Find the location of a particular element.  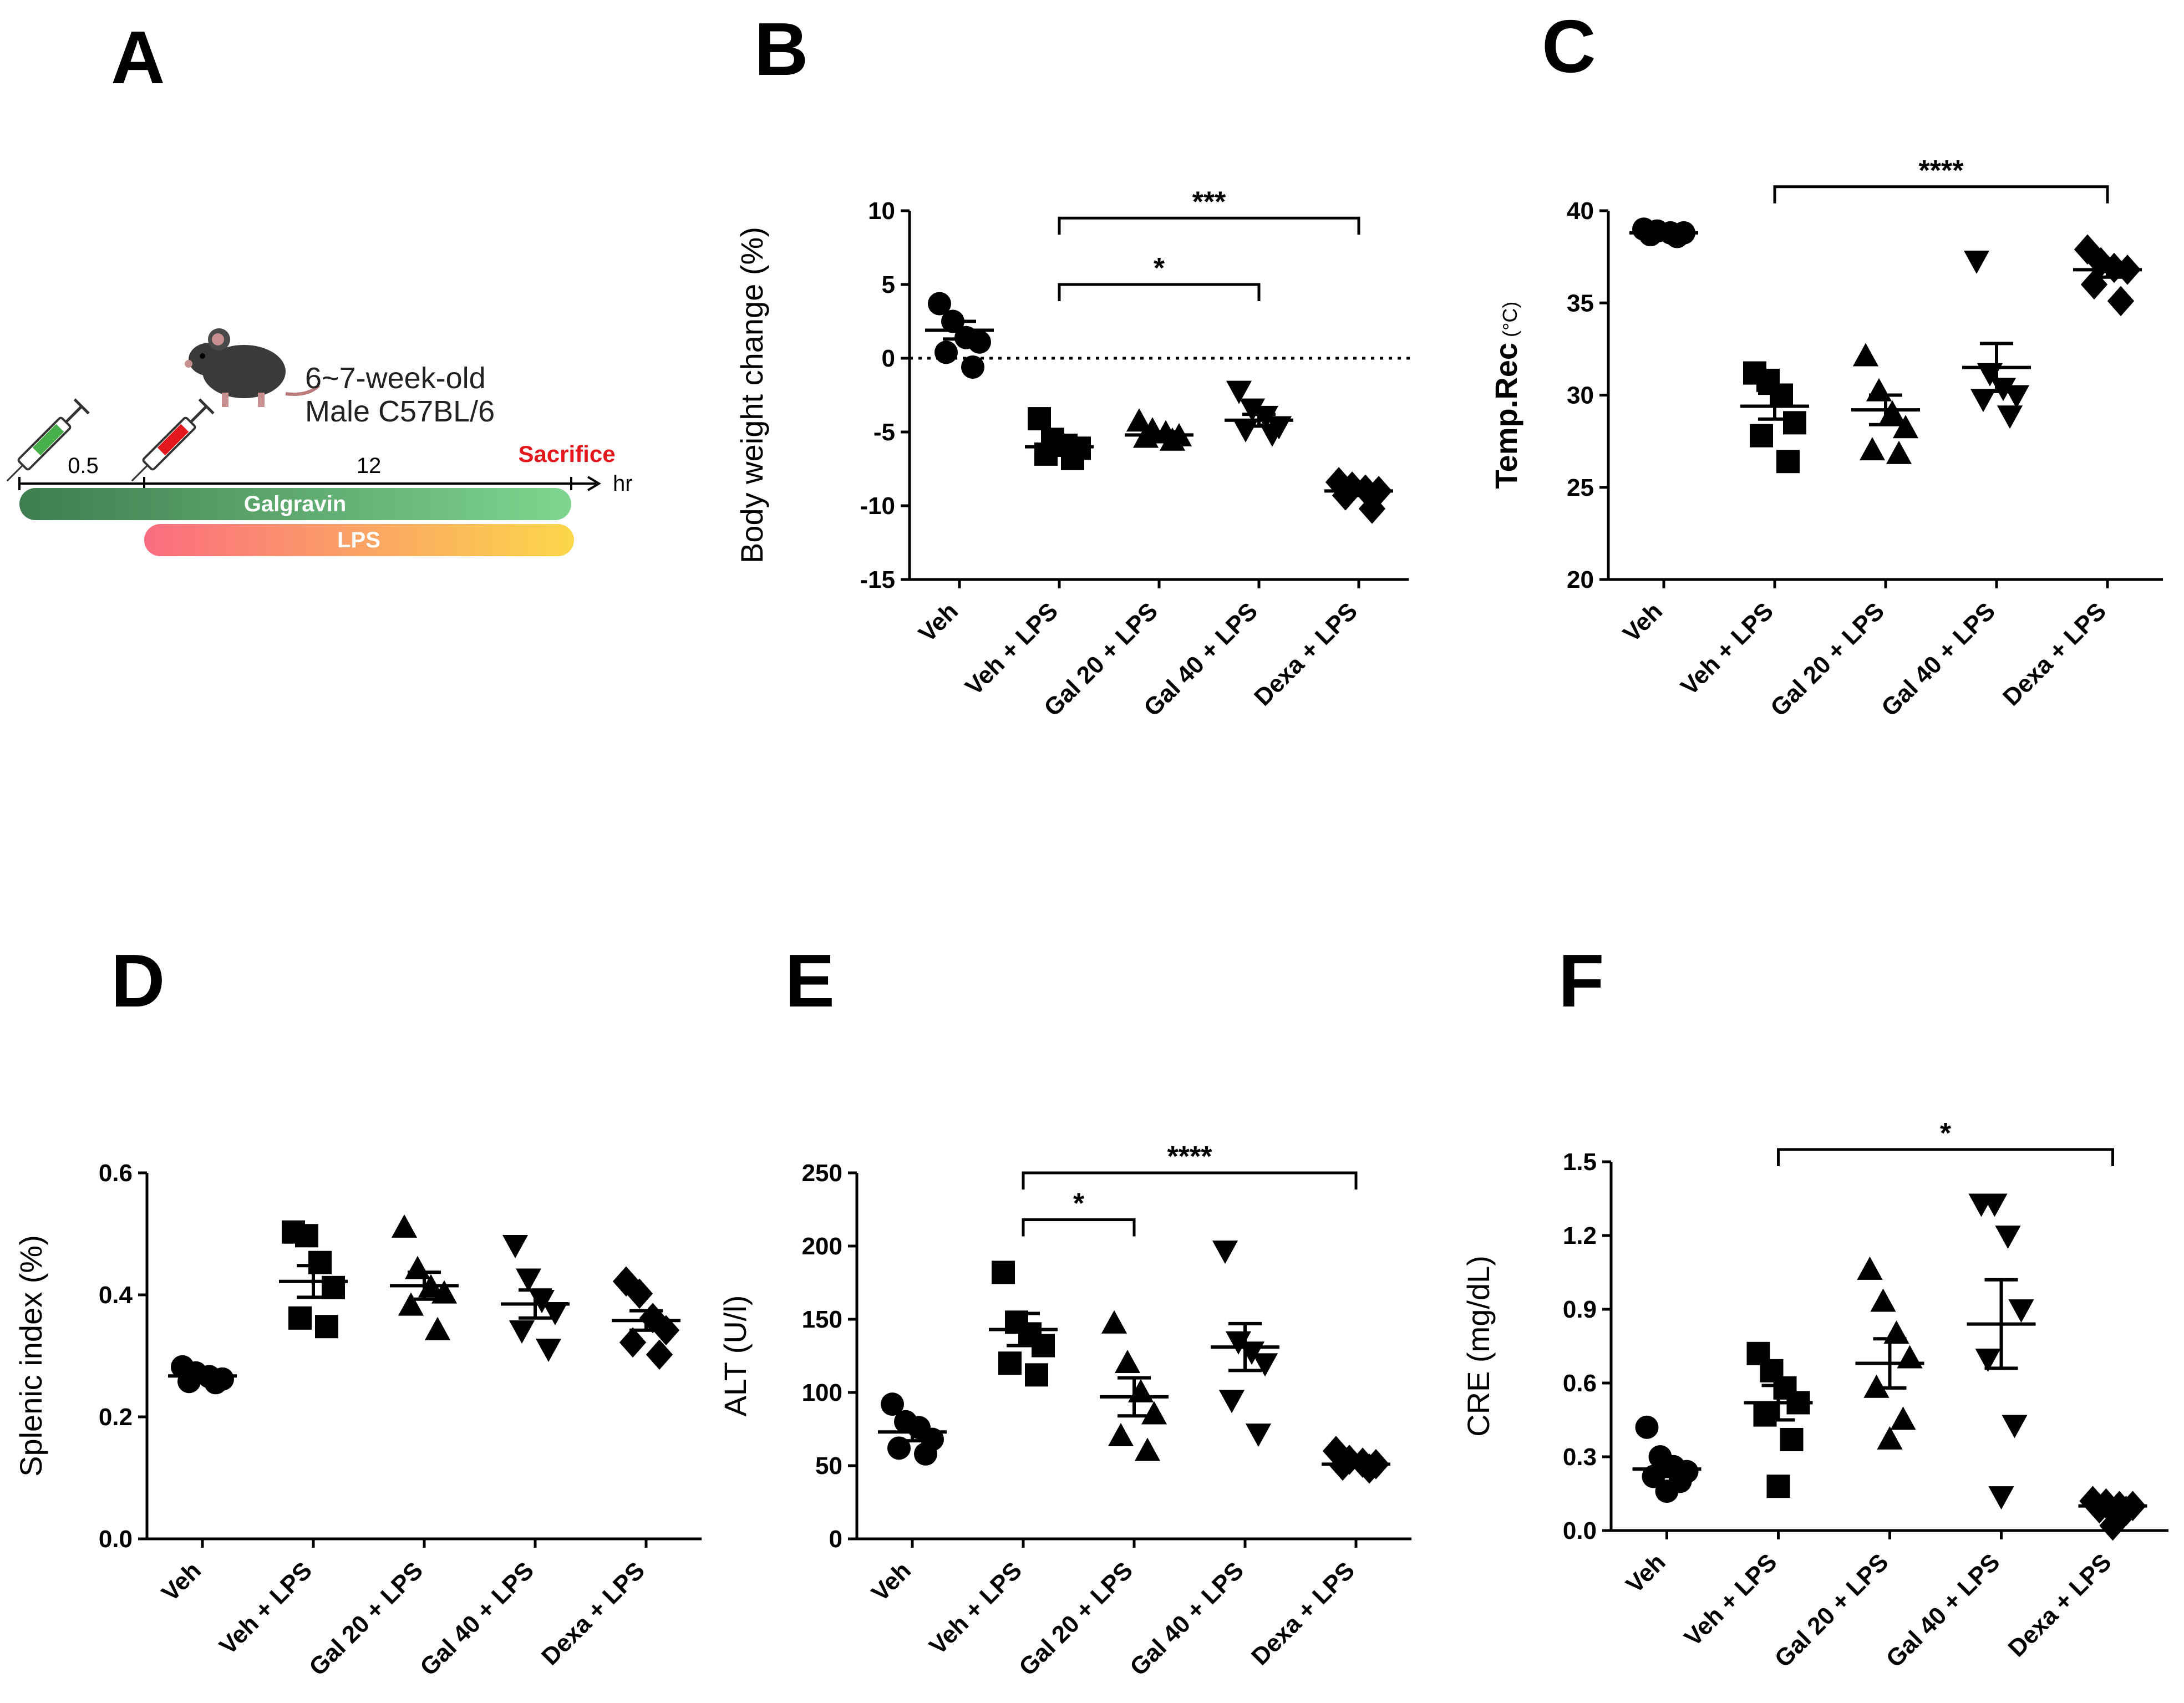

panel-c-ytick-label: 35 is located at coordinates (1580, 303).